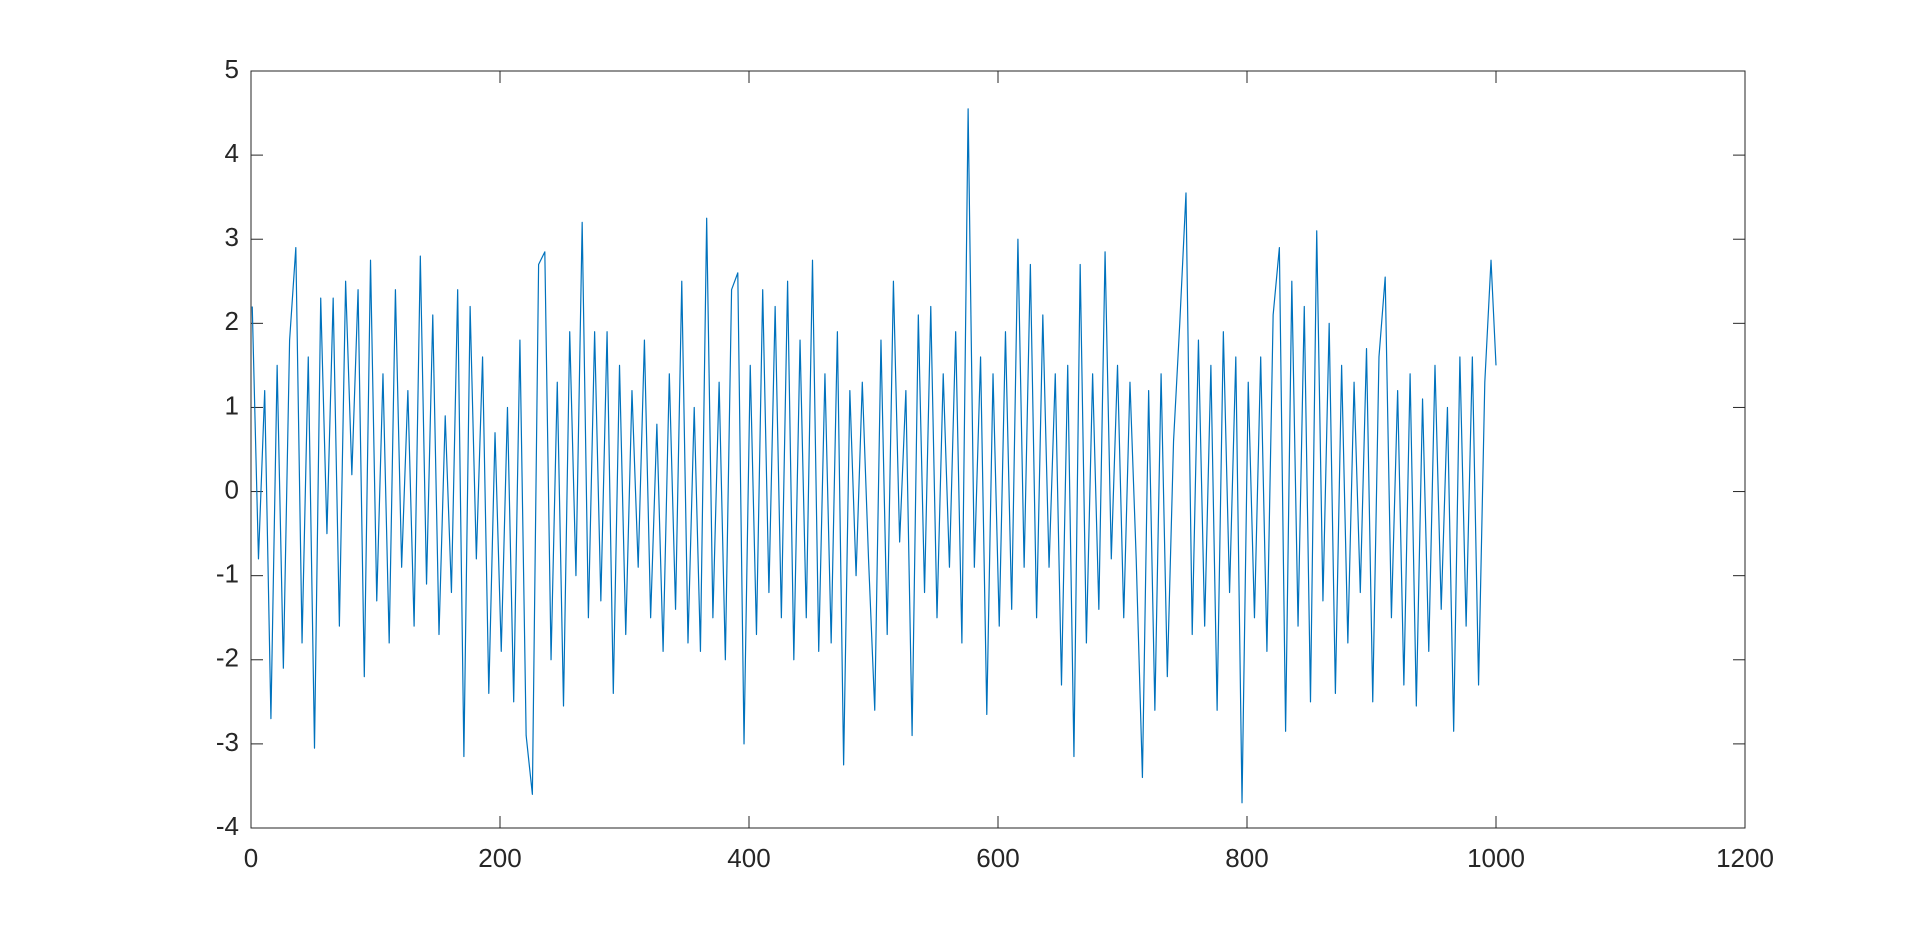 The width and height of the screenshot is (1920, 927). I want to click on y-tick-label: 5, so click(232, 69).